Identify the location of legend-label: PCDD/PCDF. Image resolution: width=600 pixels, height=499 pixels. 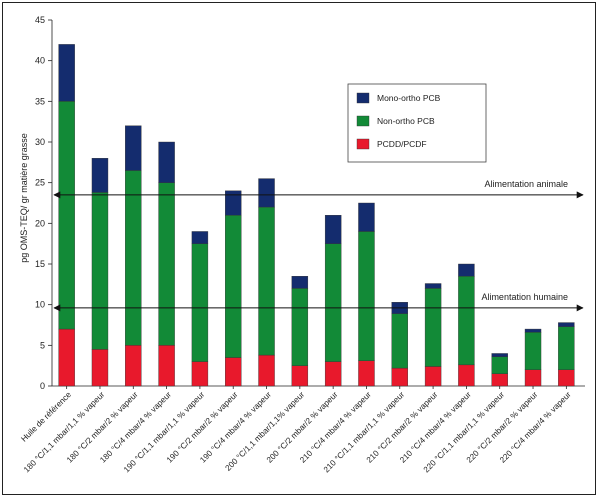
(402, 144).